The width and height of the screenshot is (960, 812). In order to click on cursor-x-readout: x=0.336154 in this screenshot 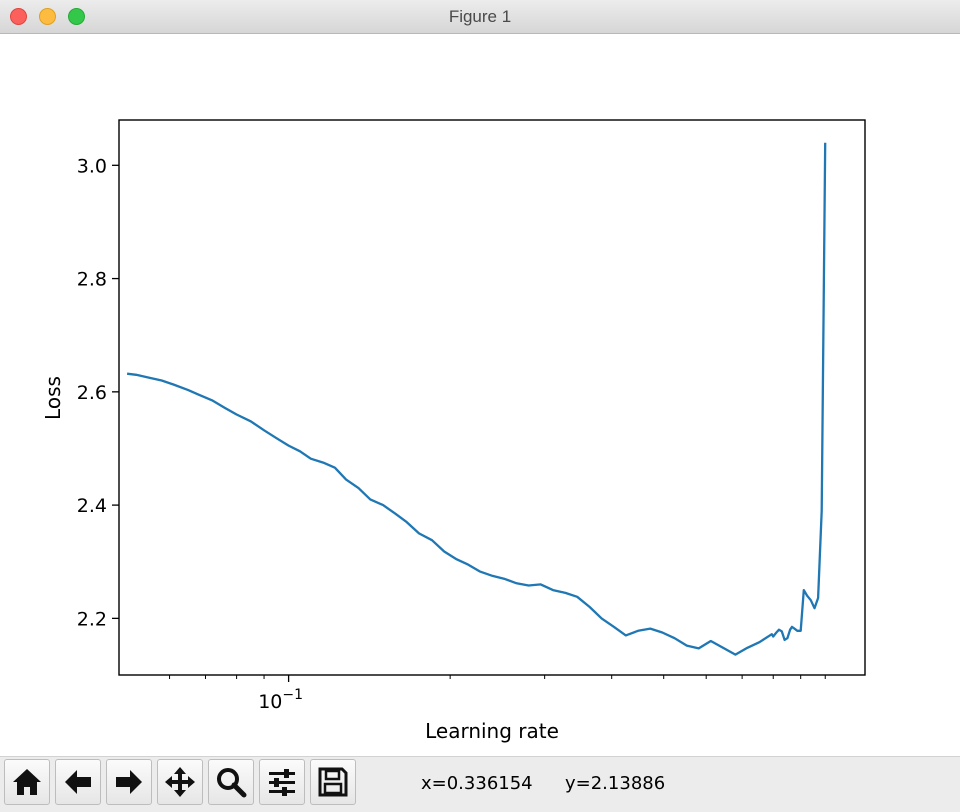, I will do `click(477, 783)`.